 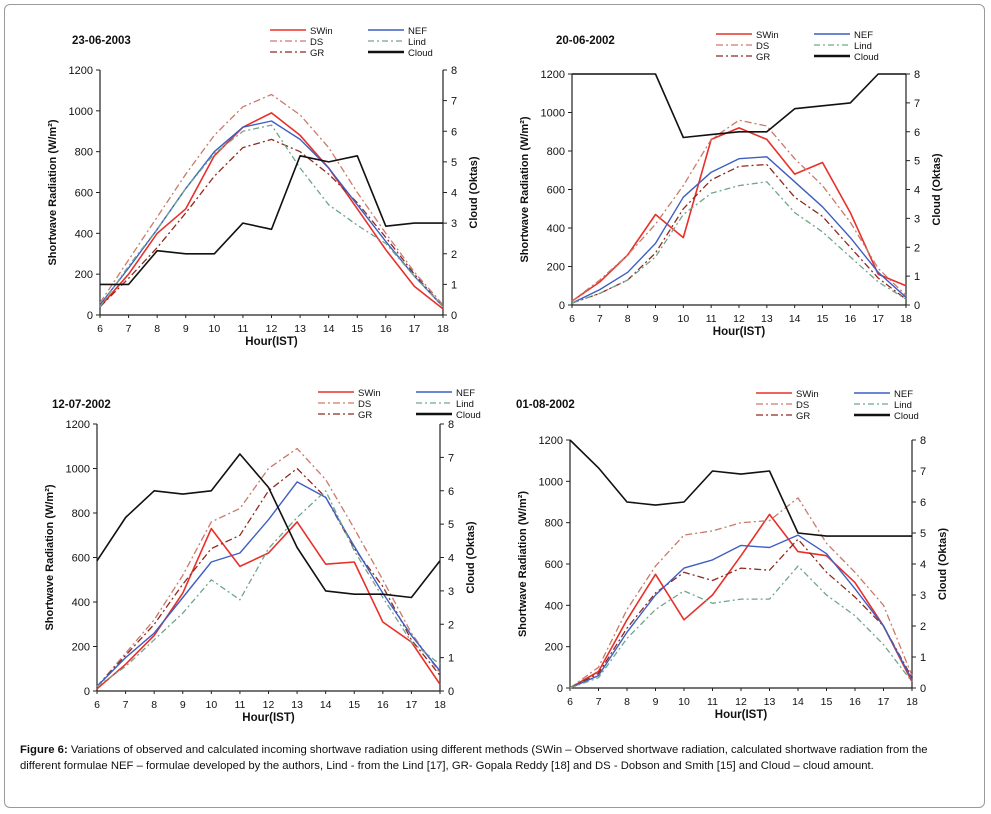 What do you see at coordinates (917, 75) in the screenshot?
I see `y2-tick-label: 8` at bounding box center [917, 75].